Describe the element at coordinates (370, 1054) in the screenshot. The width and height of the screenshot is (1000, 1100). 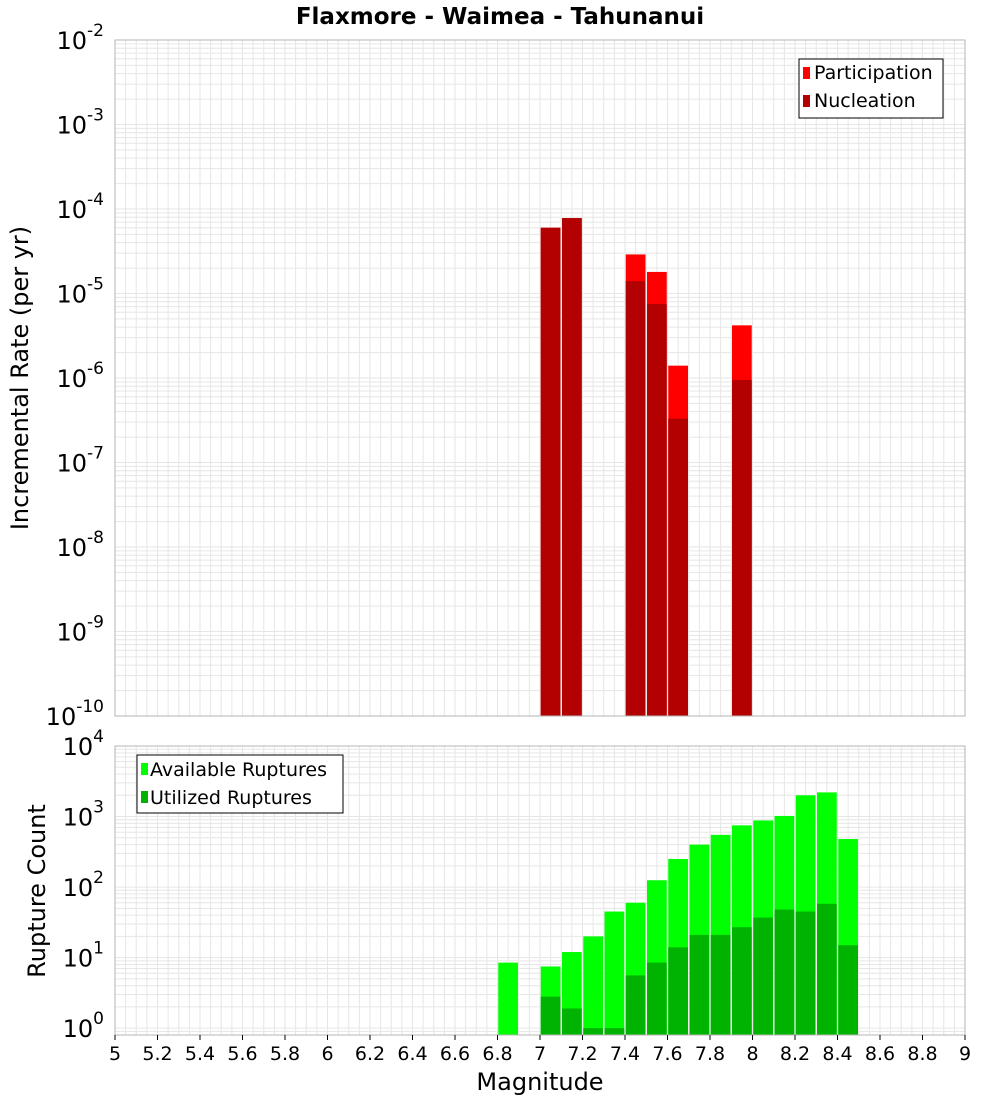
I see `x-tick-label: 6.2` at that location.